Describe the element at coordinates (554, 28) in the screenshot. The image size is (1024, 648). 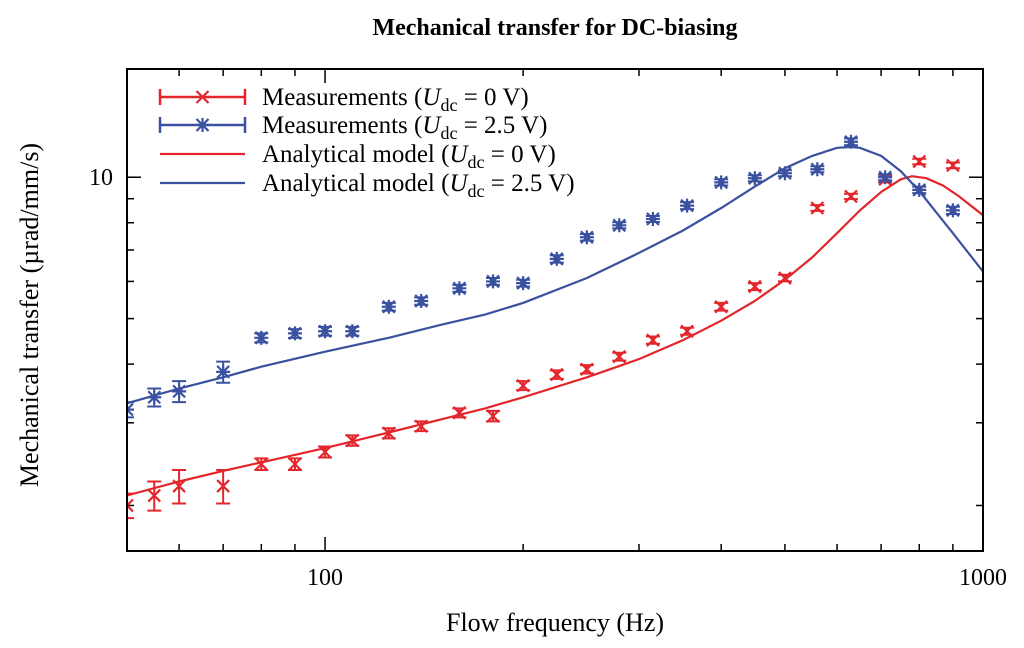
I see `chart-title: Mechanical transfer for DC-biasing` at that location.